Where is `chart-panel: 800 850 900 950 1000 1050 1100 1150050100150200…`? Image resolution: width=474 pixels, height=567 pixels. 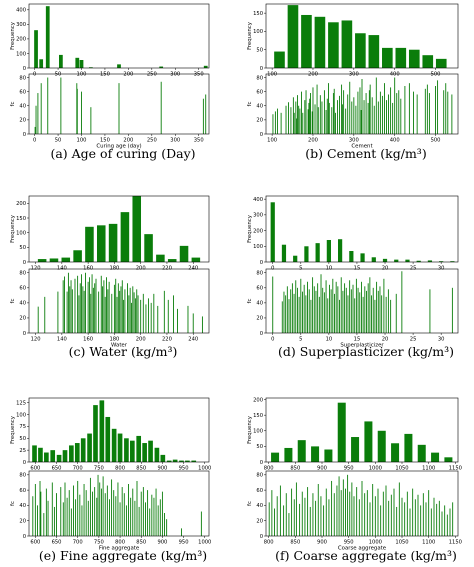 chart-panel: 800 850 900 950 1000 1050 1100 1150050100150200… is located at coordinates (354, 480).